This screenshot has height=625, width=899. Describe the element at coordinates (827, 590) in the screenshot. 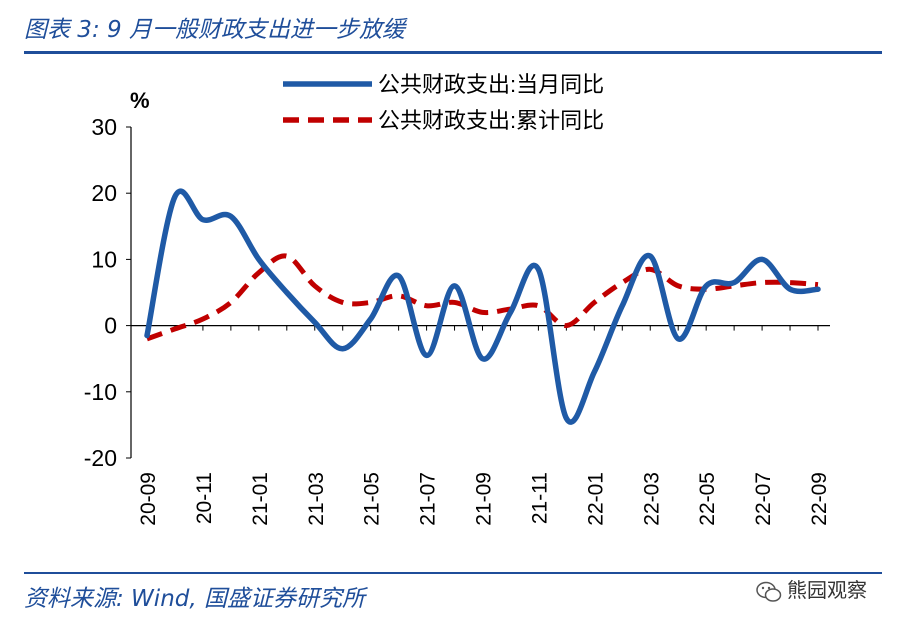

I see `watermark-text: 熊园观察` at that location.